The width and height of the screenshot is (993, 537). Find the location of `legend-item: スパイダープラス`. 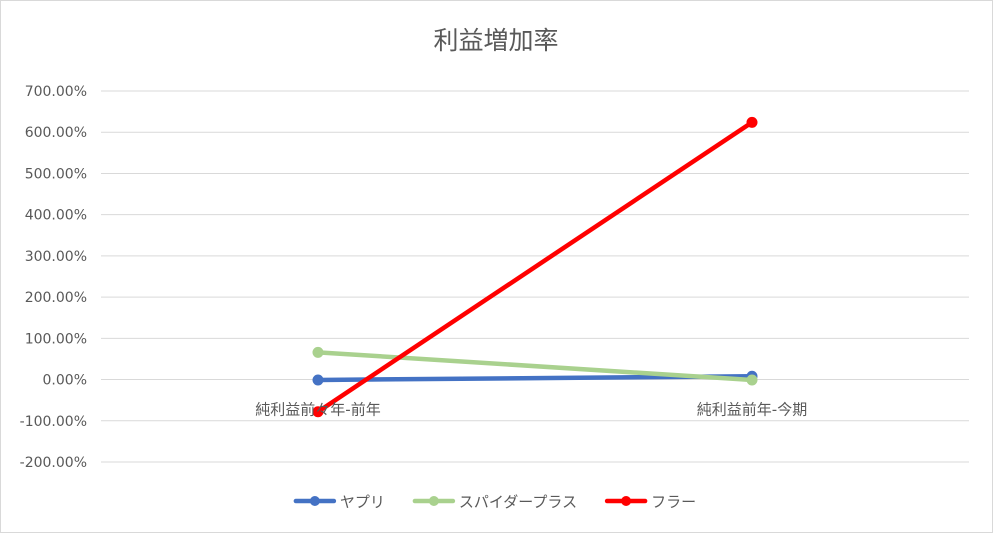

legend-item: スパイダープラス is located at coordinates (494, 502).